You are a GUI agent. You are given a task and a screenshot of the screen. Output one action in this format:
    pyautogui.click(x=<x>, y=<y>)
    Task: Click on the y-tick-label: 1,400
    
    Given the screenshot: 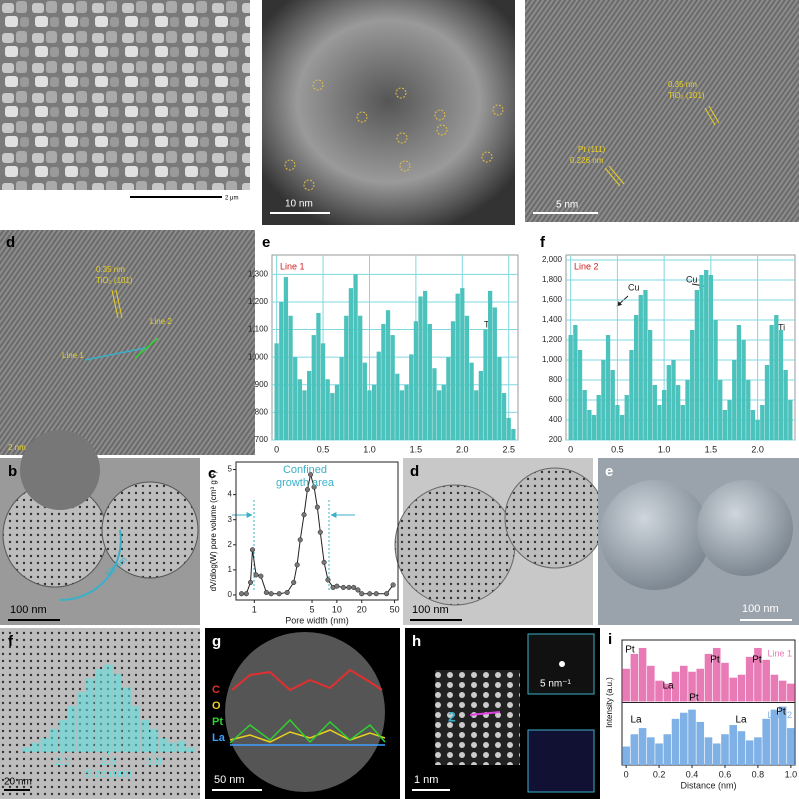 What is the action you would take?
    pyautogui.click(x=552, y=319)
    